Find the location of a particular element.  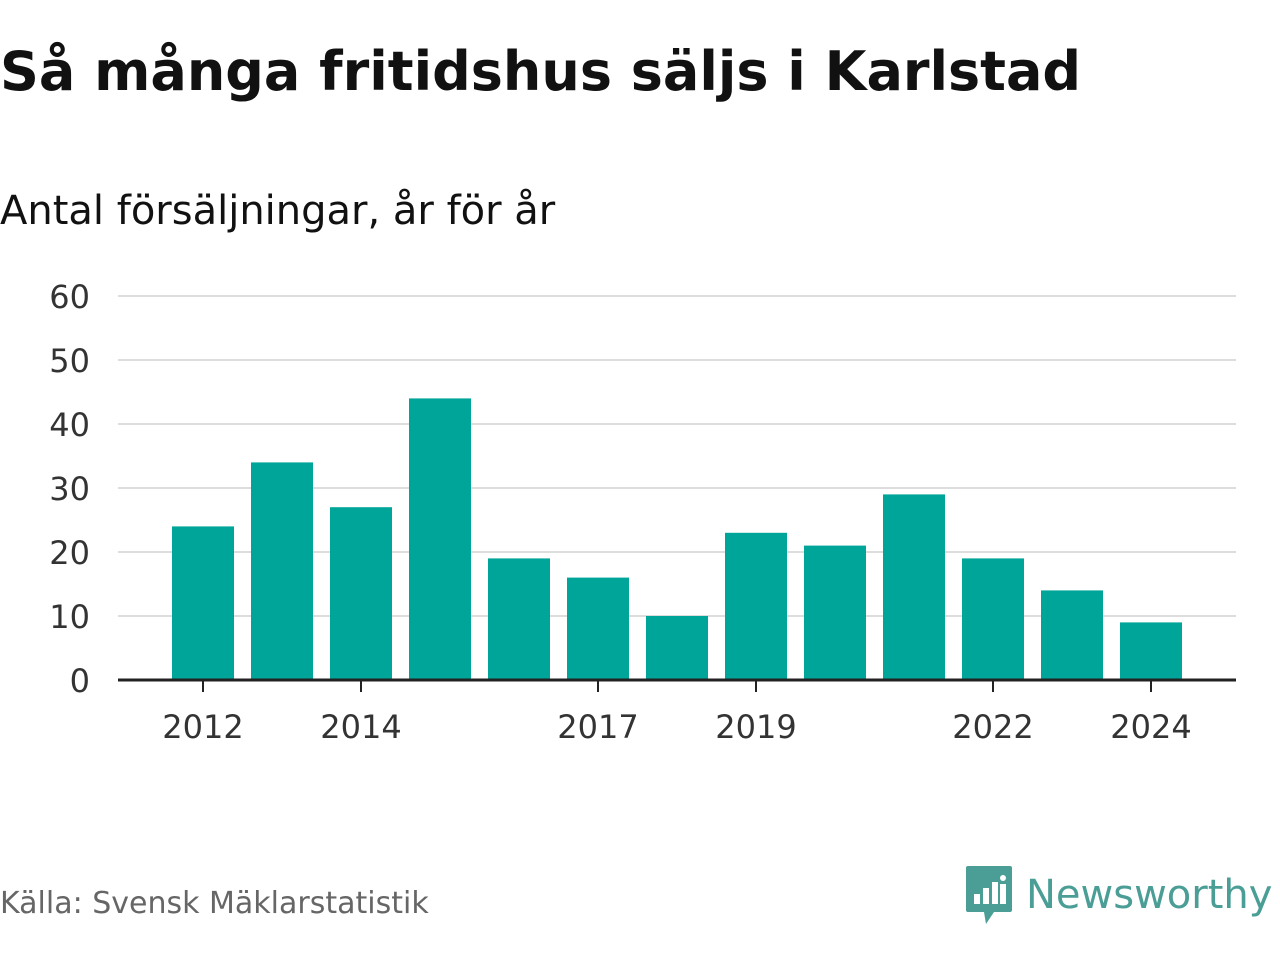

bar-2022 is located at coordinates (993, 619).